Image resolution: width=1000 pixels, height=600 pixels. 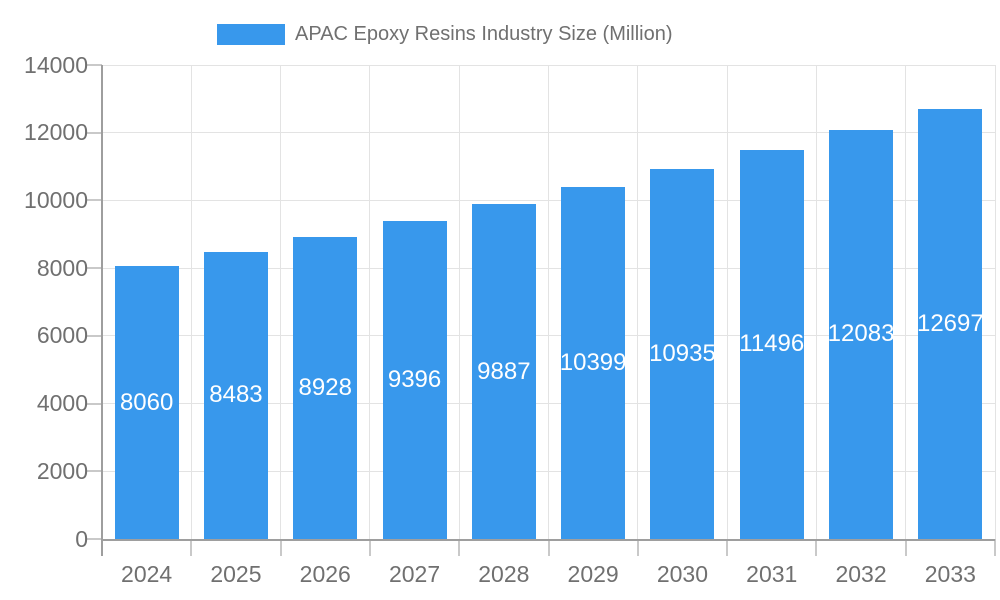 I want to click on y-tick-label: 0, so click(x=81, y=538).